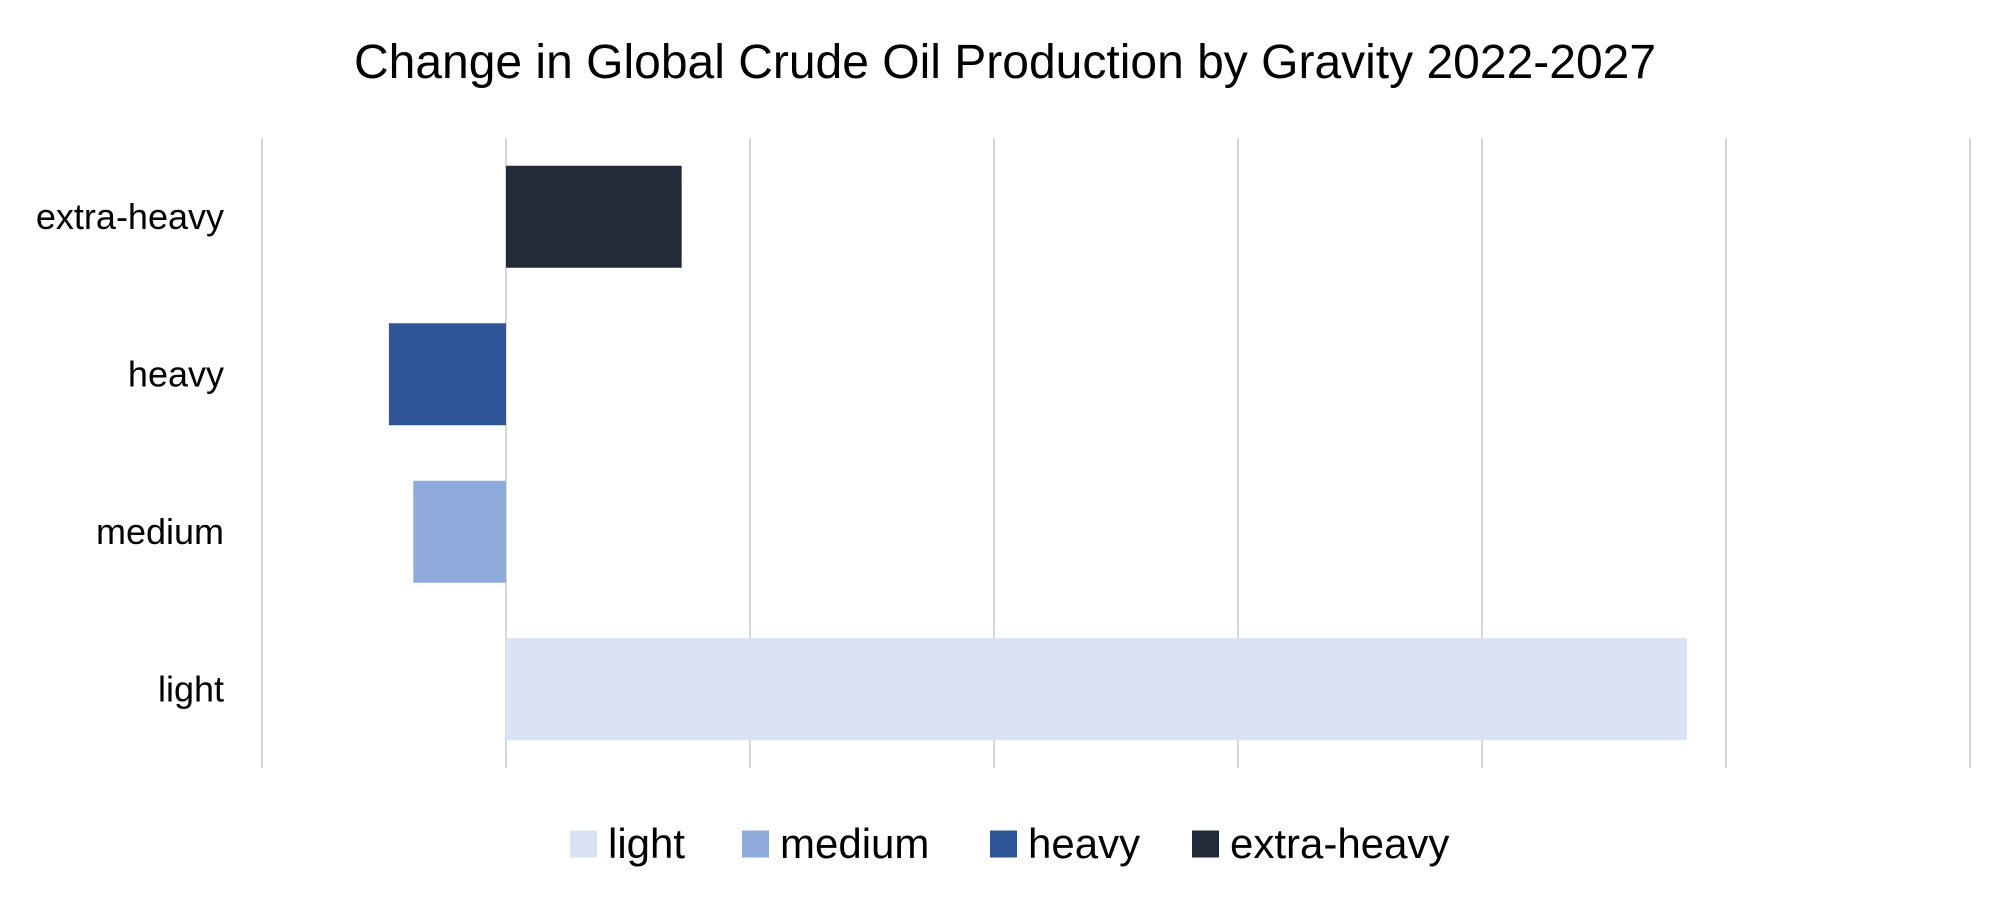  What do you see at coordinates (583, 844) in the screenshot?
I see `legend-swatch-light` at bounding box center [583, 844].